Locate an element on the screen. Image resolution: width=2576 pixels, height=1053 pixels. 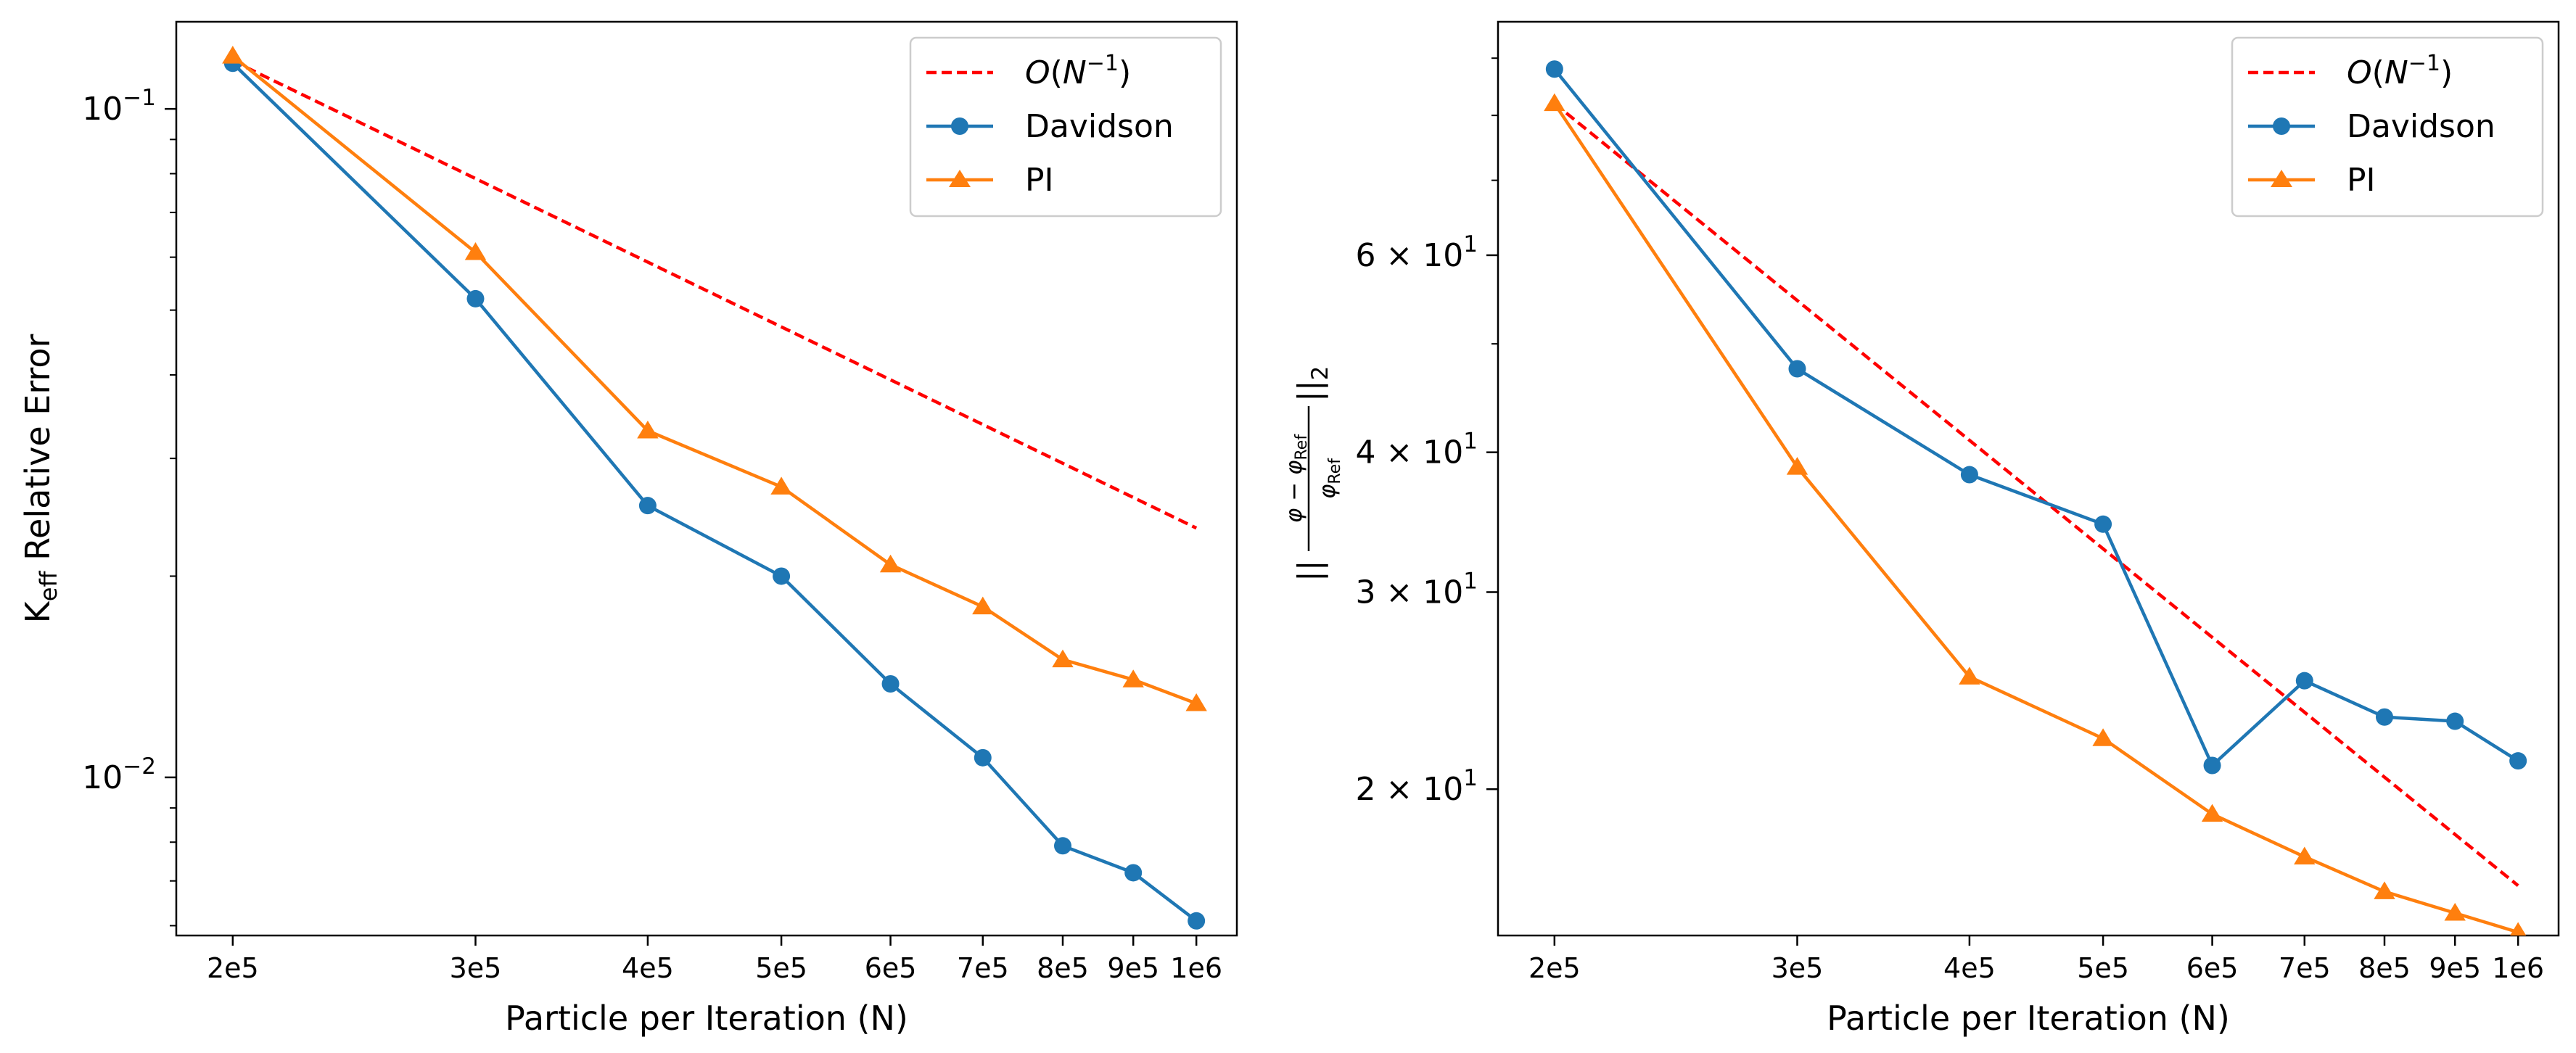
y-label-norm-right: ||2 is located at coordinates (1312, 384).